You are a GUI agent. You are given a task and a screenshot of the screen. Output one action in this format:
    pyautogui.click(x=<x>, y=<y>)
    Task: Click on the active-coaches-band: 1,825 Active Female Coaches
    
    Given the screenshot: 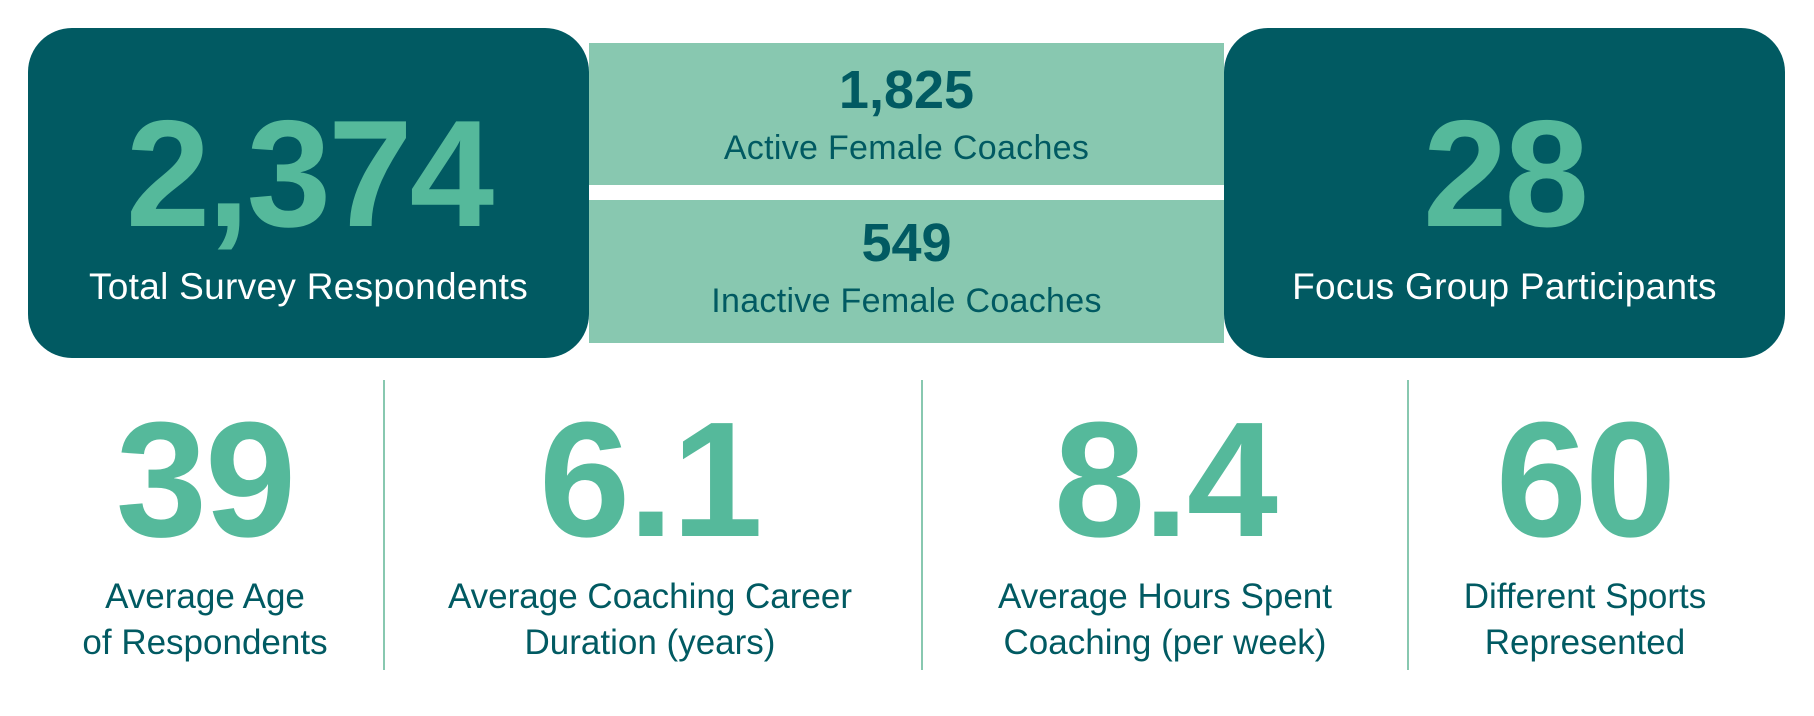 What is the action you would take?
    pyautogui.click(x=906, y=114)
    